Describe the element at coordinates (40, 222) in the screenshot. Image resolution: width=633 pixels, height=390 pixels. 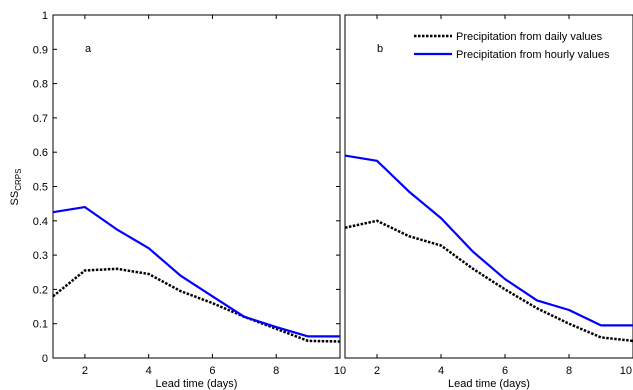
I see `y-tick-label: 0.4` at that location.